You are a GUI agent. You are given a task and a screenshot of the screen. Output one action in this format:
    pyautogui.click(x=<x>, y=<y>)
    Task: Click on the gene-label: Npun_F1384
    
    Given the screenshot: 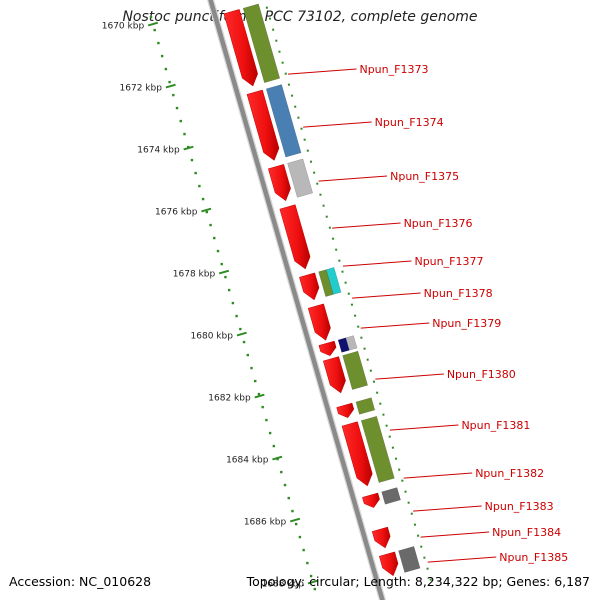 What is the action you would take?
    pyautogui.click(x=526, y=532)
    